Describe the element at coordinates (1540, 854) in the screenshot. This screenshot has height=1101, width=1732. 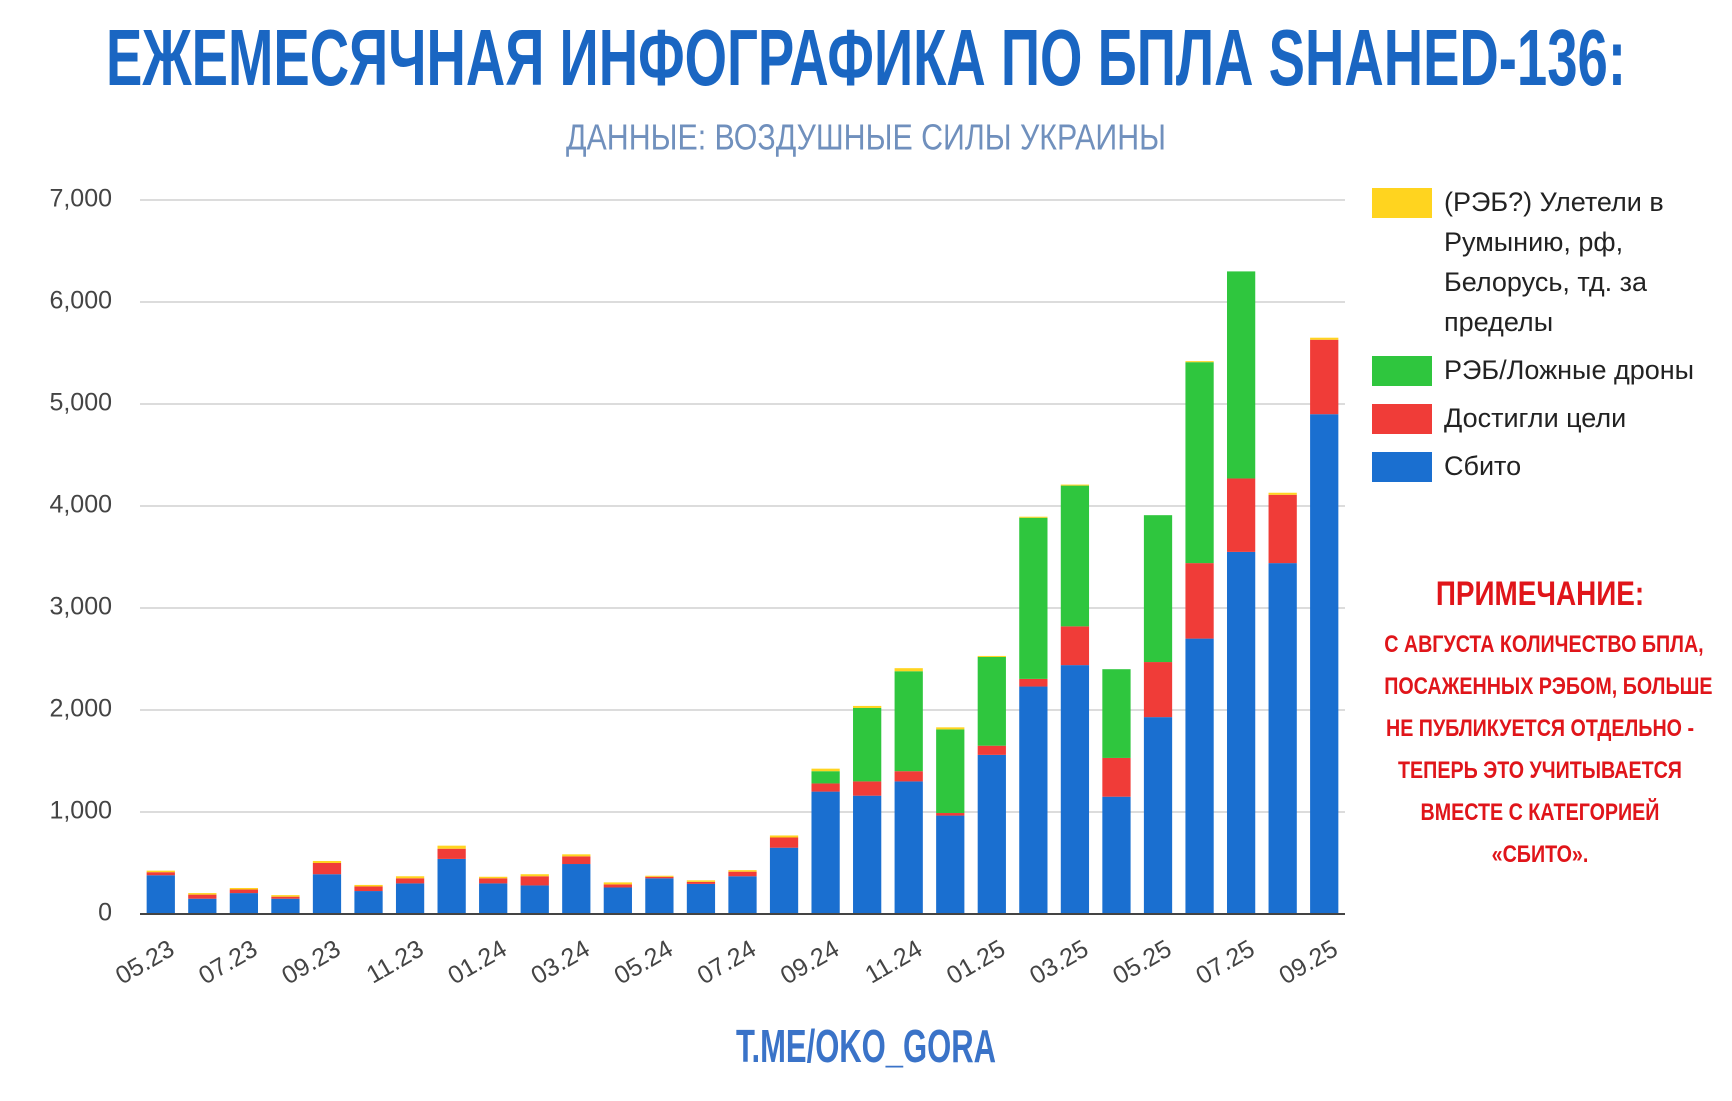
I see `note-line: «СБИТО».` at that location.